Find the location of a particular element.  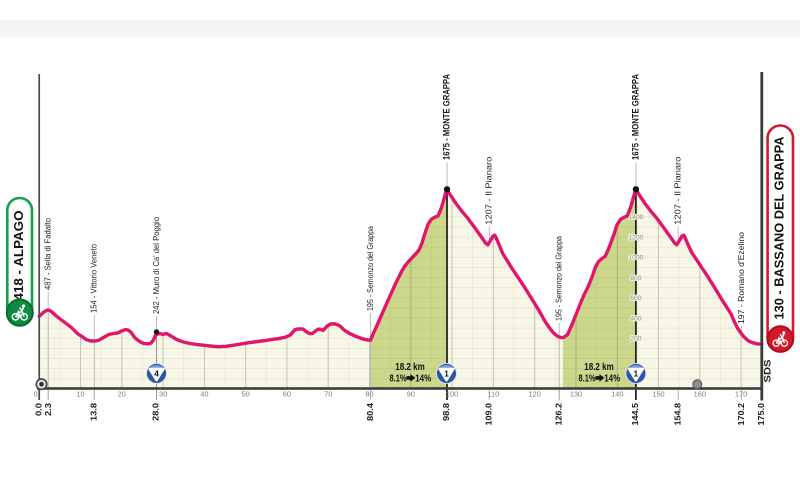

svg-text: 2.3 is located at coordinates (48, 409).